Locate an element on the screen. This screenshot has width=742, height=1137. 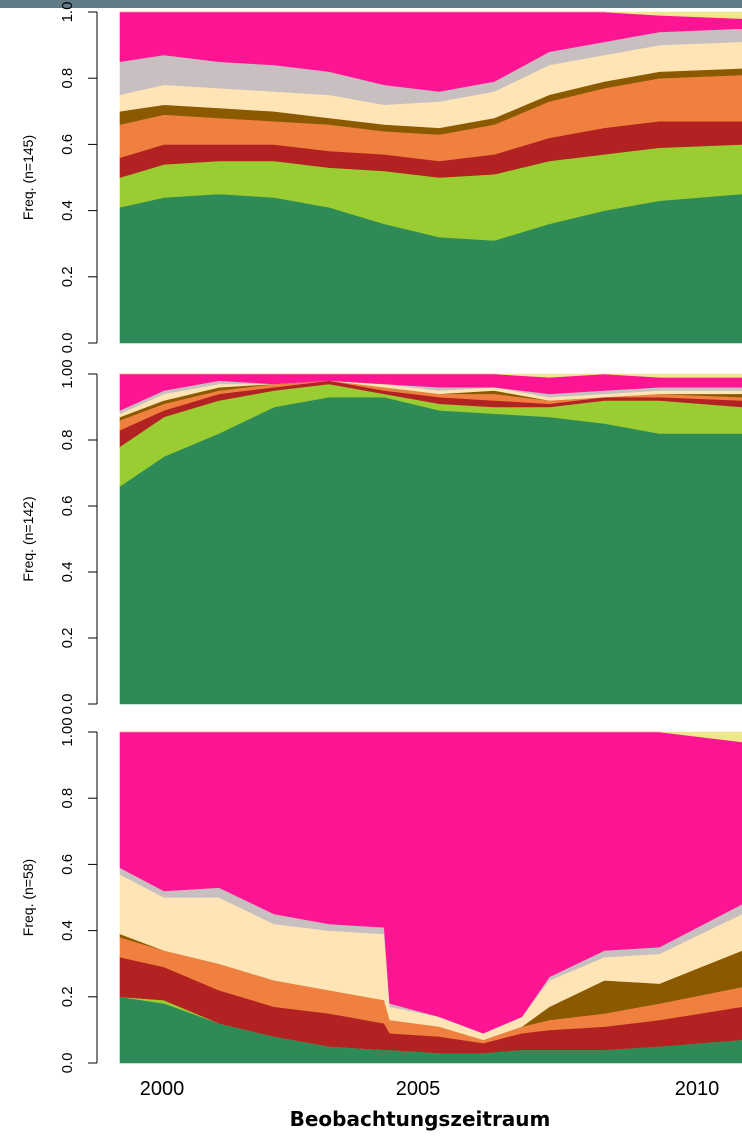
window-top-edge is located at coordinates (371, 4).